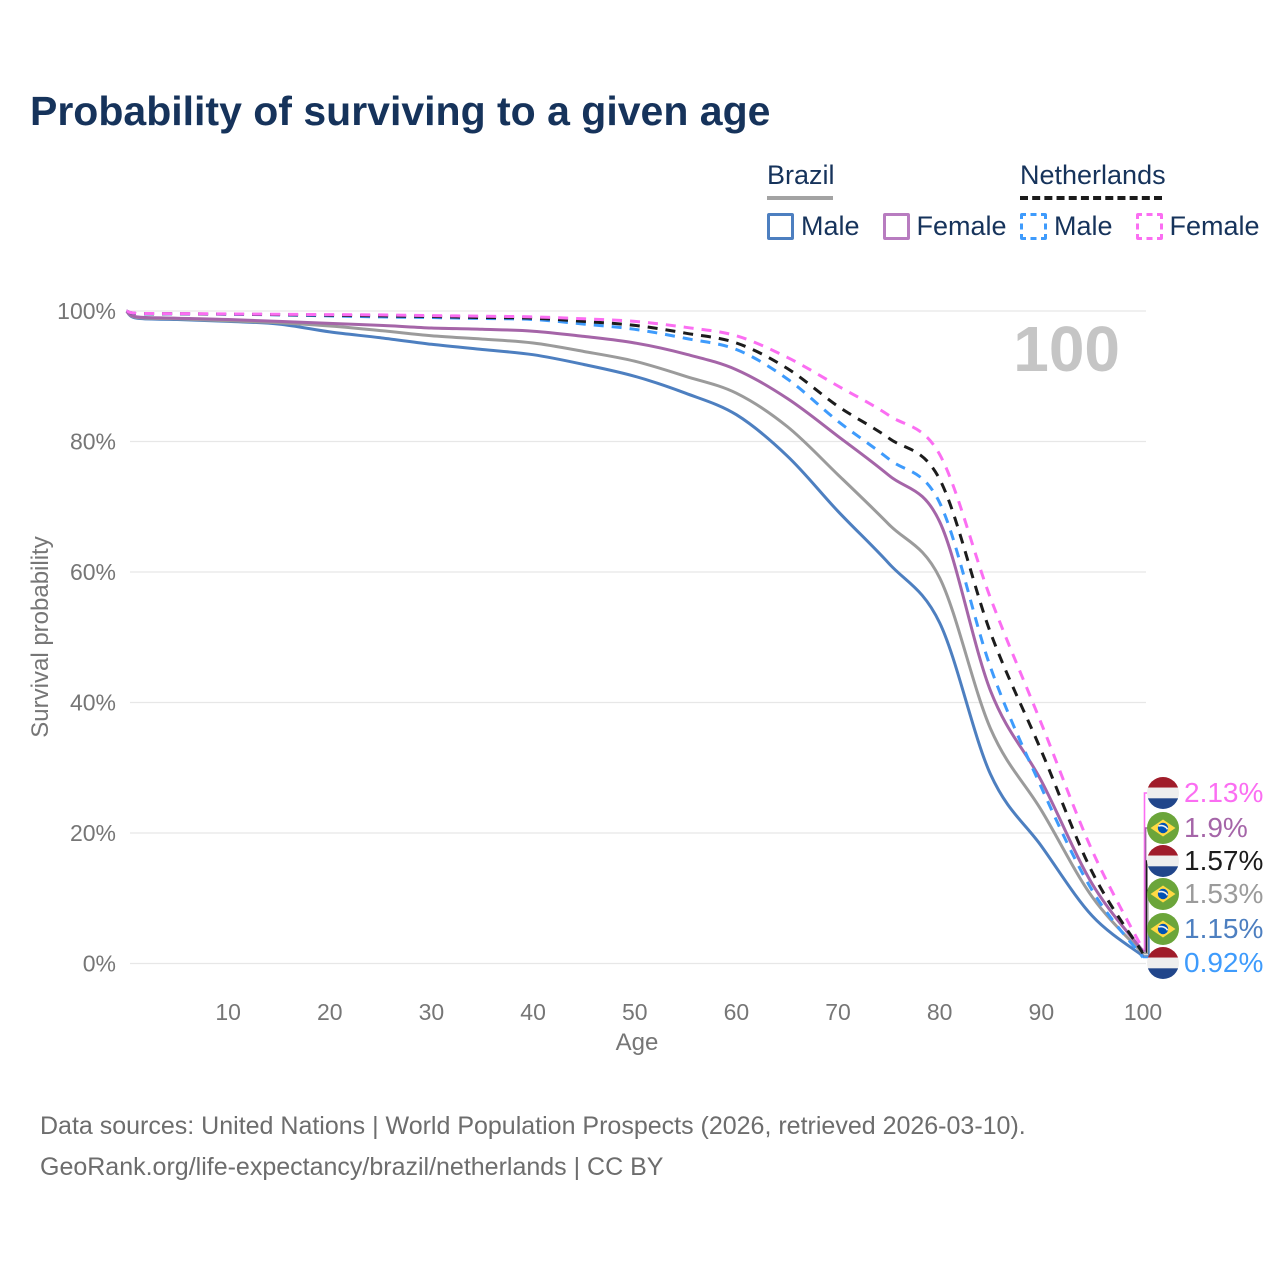 The image size is (1280, 1280). Describe the element at coordinates (1150, 201) in the screenshot. I see `legend-group-netherlands: Netherlands Male Female` at that location.